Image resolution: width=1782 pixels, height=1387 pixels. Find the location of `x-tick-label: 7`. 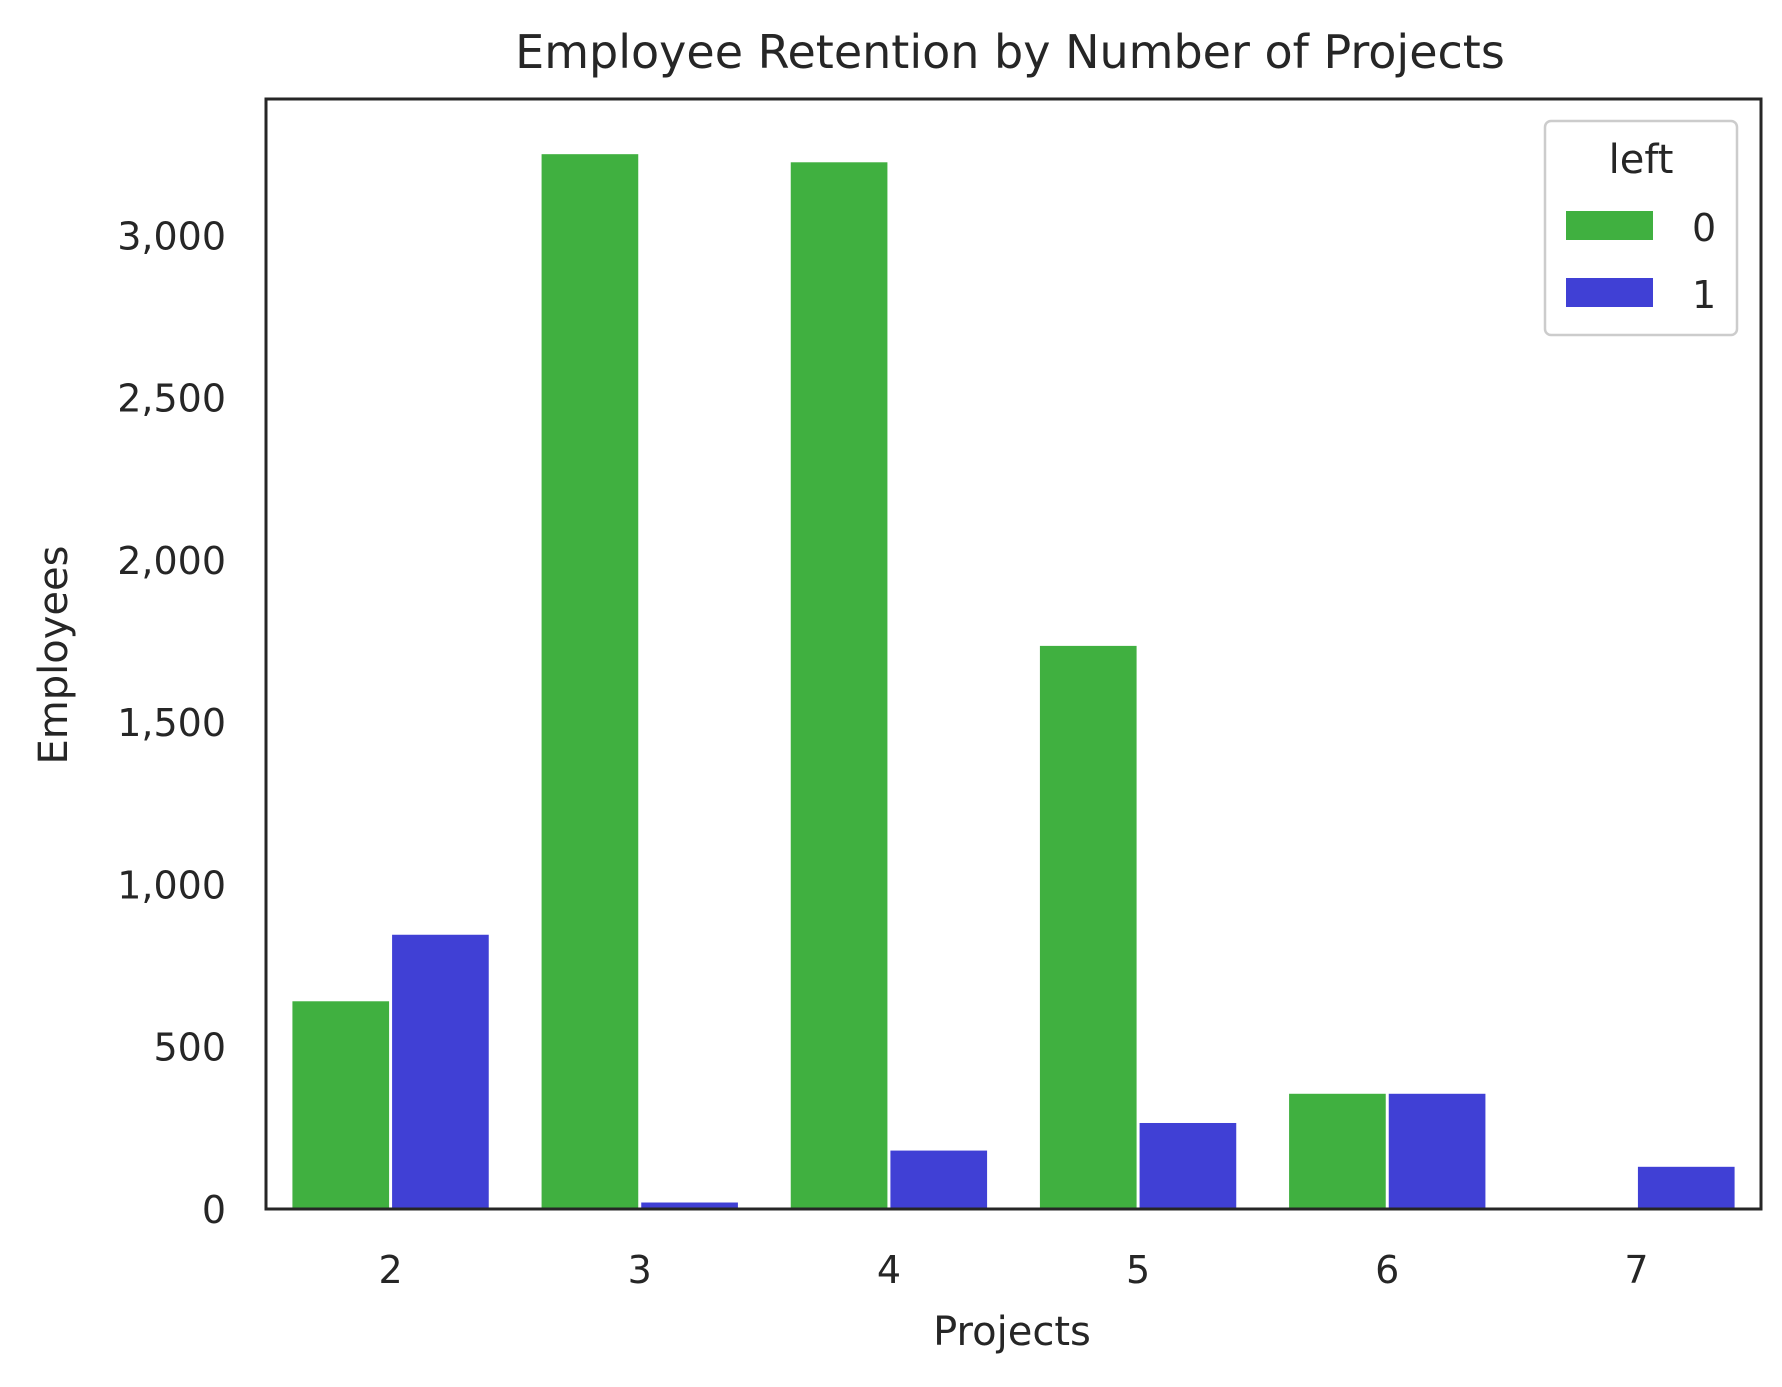

x-tick-label: 7 is located at coordinates (1636, 1270).